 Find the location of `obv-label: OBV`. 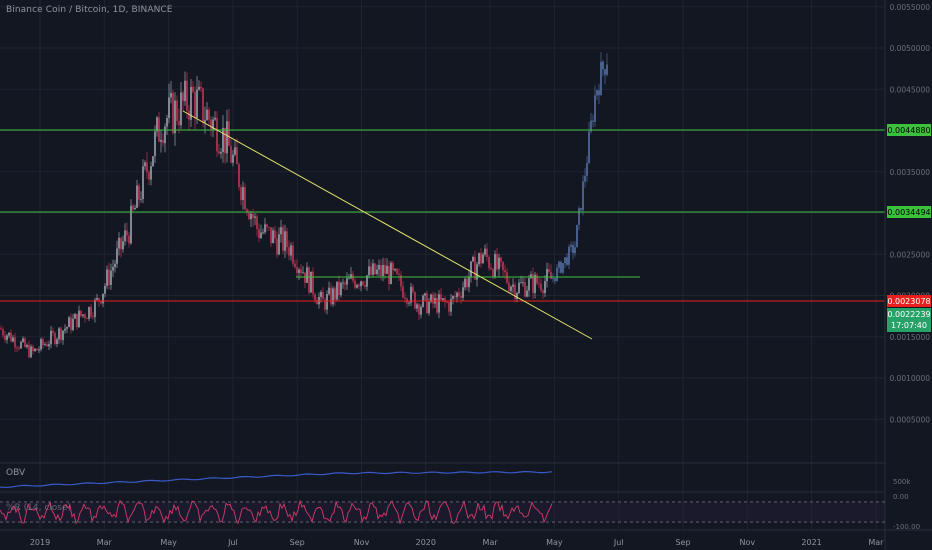

obv-label: OBV is located at coordinates (16, 473).